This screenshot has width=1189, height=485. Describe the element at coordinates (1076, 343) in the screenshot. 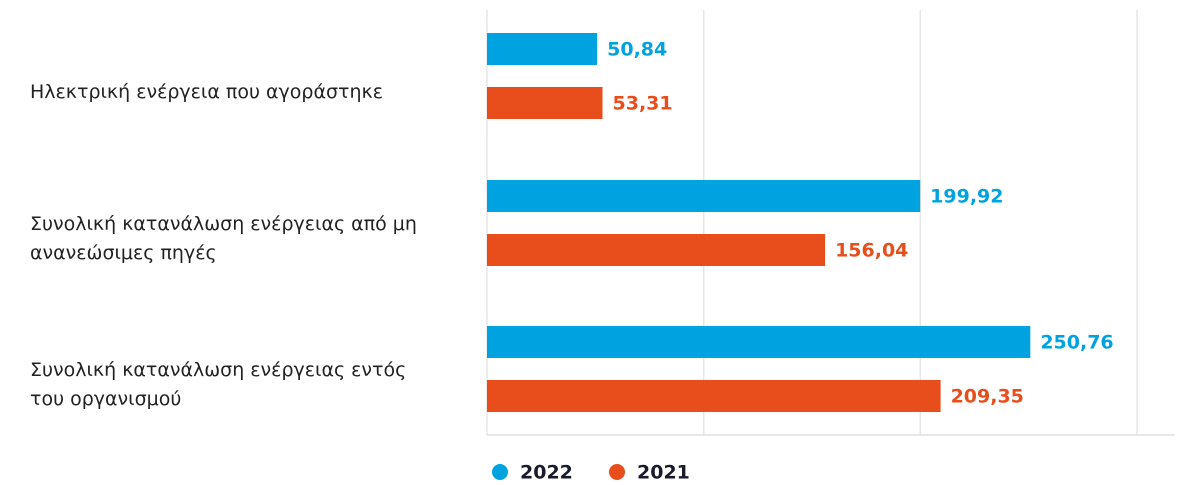

I see `value-label: 250,76` at that location.